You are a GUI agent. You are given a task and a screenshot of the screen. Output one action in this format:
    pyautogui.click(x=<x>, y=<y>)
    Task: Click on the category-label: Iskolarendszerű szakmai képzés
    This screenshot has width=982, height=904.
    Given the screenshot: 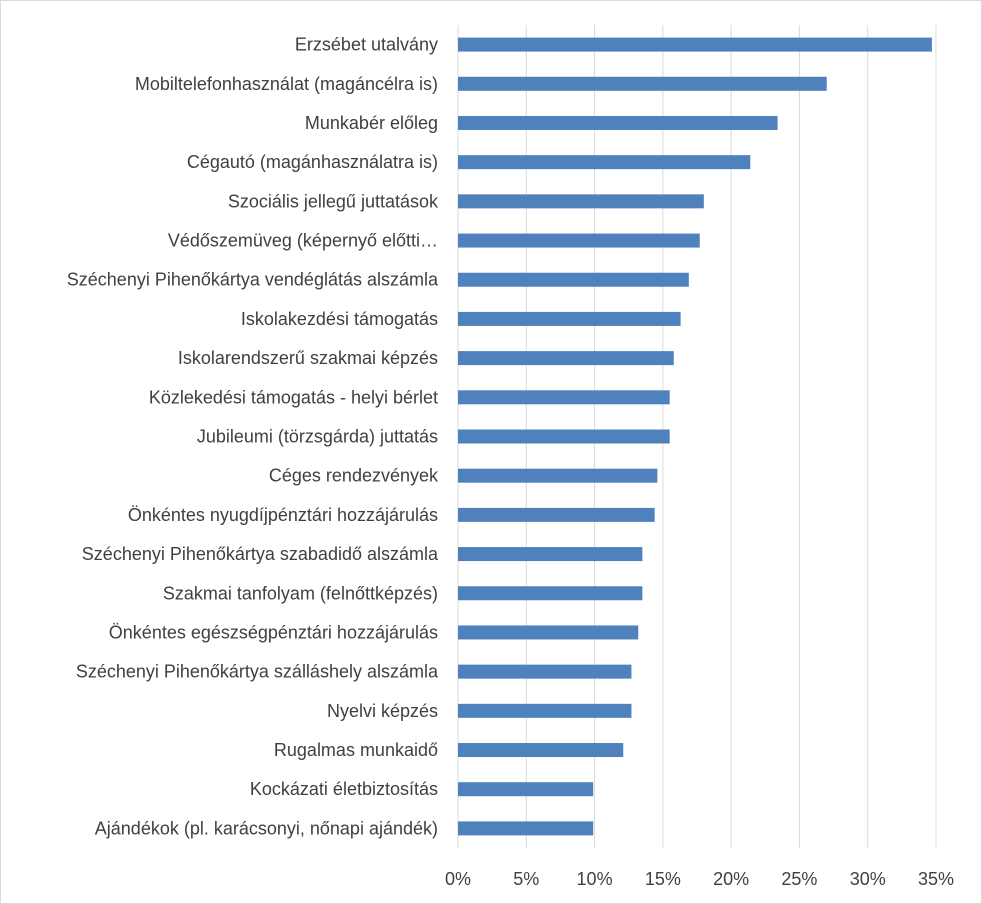 What is the action you would take?
    pyautogui.click(x=308, y=358)
    